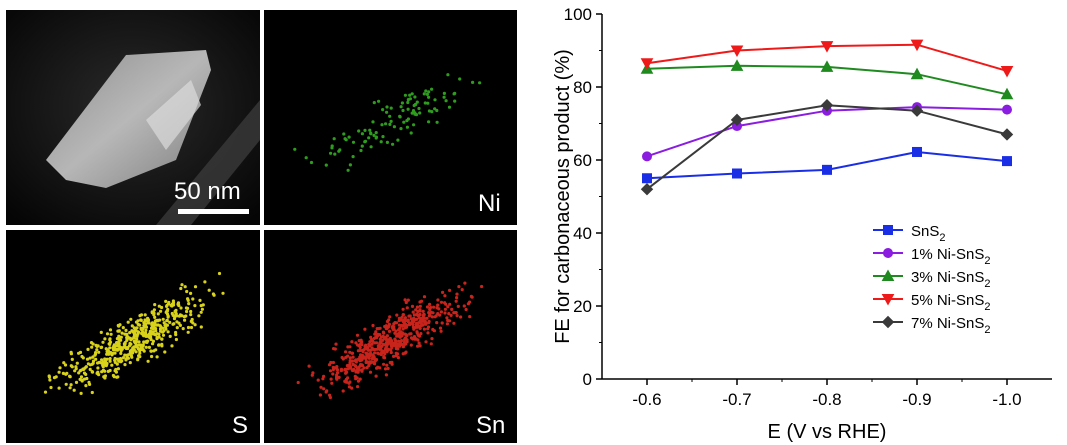 The image size is (1067, 445). What do you see at coordinates (582, 233) in the screenshot?
I see `y-tick-label: 40` at bounding box center [582, 233].